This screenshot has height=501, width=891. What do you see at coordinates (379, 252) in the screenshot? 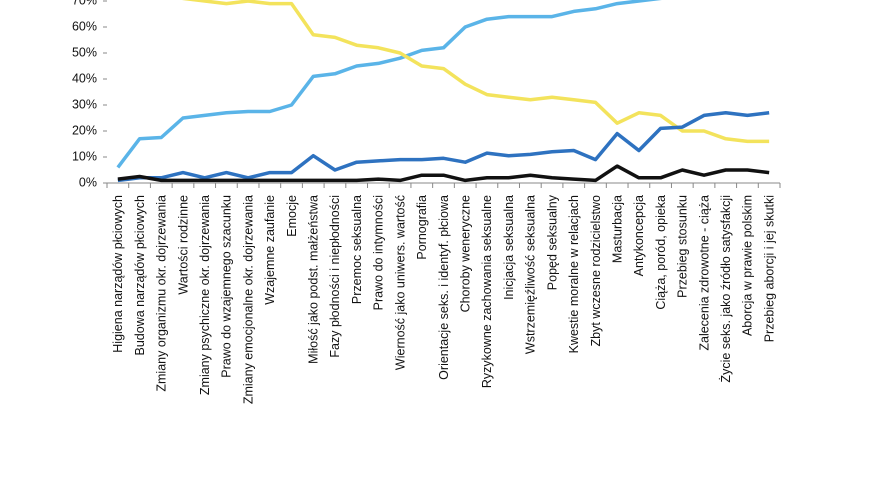
I see `x-tick-label: Prawo do intymności` at bounding box center [379, 252].